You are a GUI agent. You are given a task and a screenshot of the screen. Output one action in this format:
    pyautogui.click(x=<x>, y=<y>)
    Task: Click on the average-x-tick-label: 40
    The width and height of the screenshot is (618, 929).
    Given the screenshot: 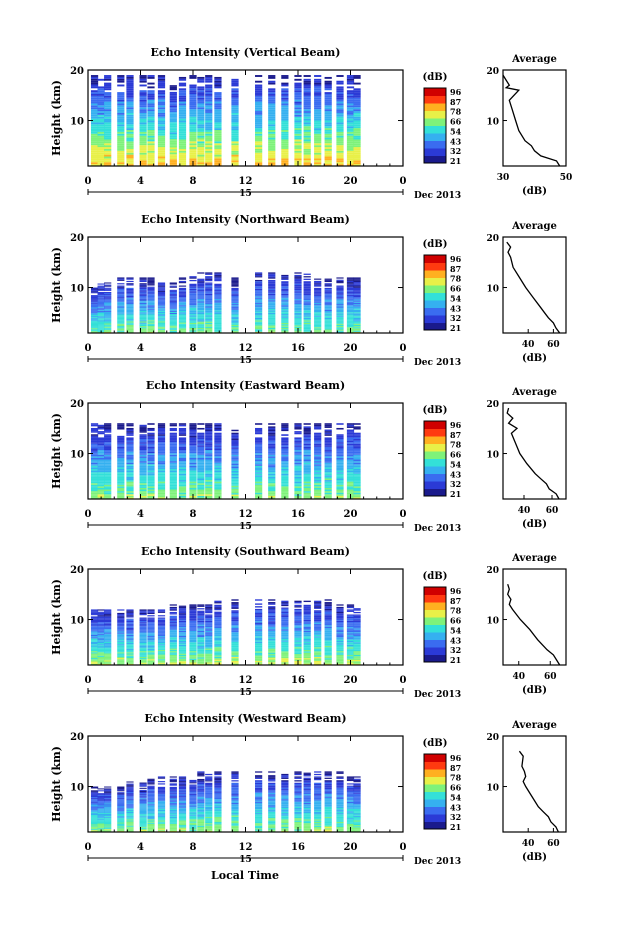 What is the action you would take?
    pyautogui.click(x=528, y=345)
    